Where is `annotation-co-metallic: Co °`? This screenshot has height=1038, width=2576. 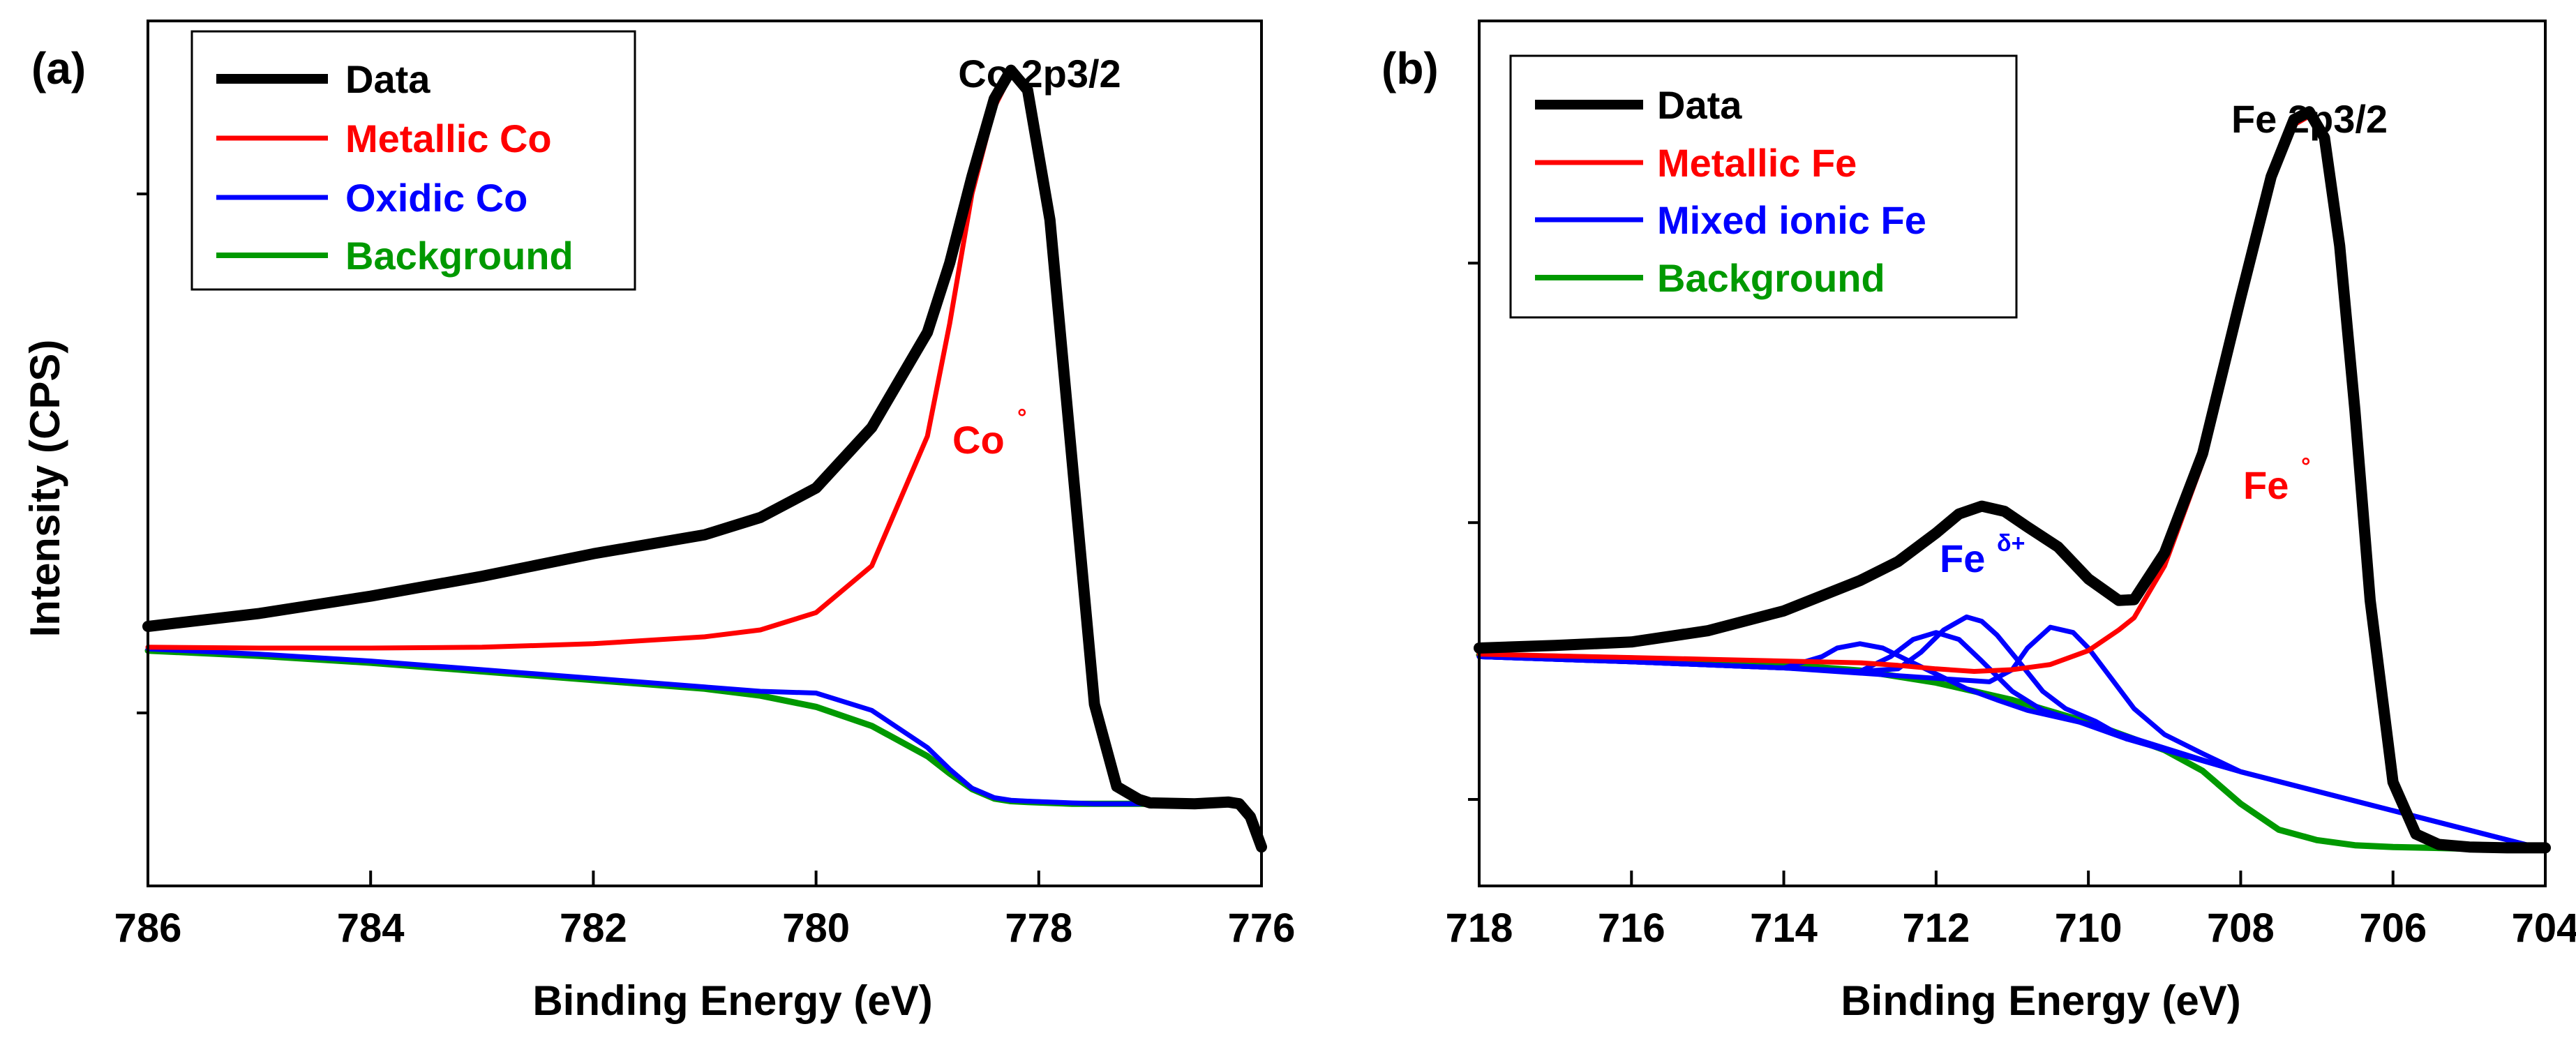 annotation-co-metallic: Co ° is located at coordinates (989, 433).